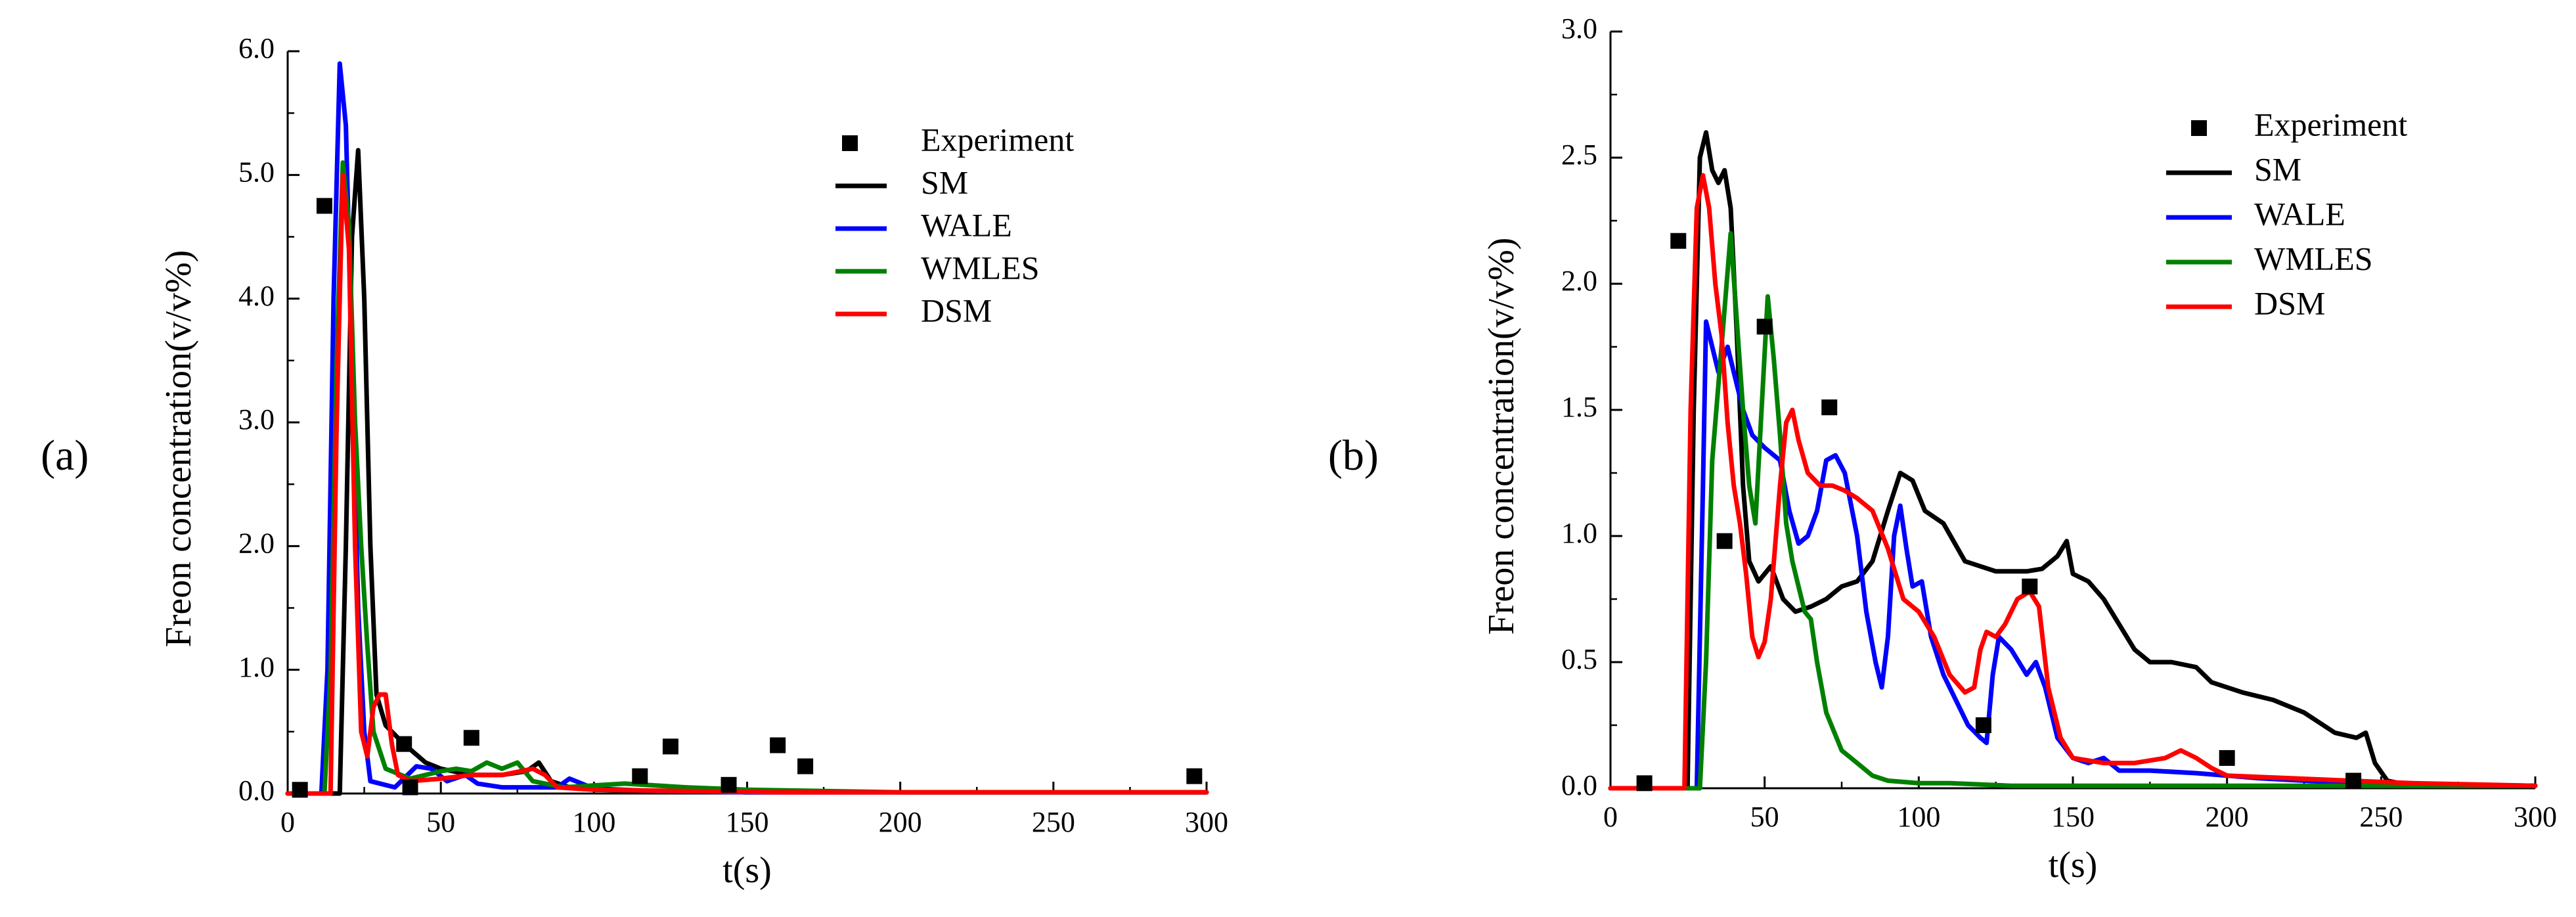 The height and width of the screenshot is (917, 2576). Describe the element at coordinates (287, 822) in the screenshot. I see `panel-a-x-tick-label: 0` at that location.